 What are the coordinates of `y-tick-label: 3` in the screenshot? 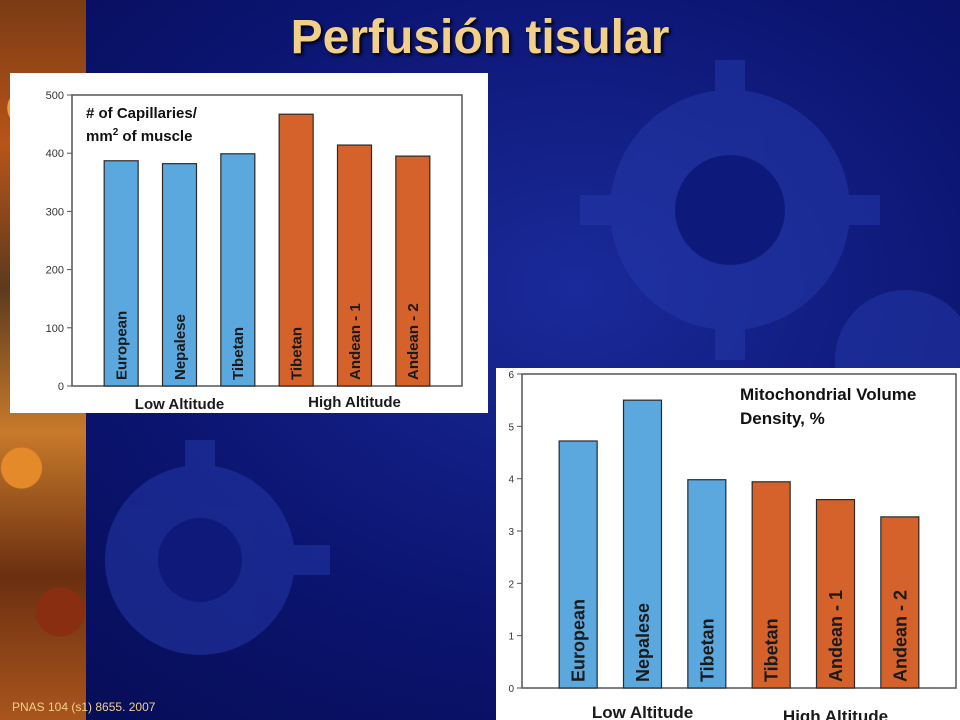 It's located at (511, 532).